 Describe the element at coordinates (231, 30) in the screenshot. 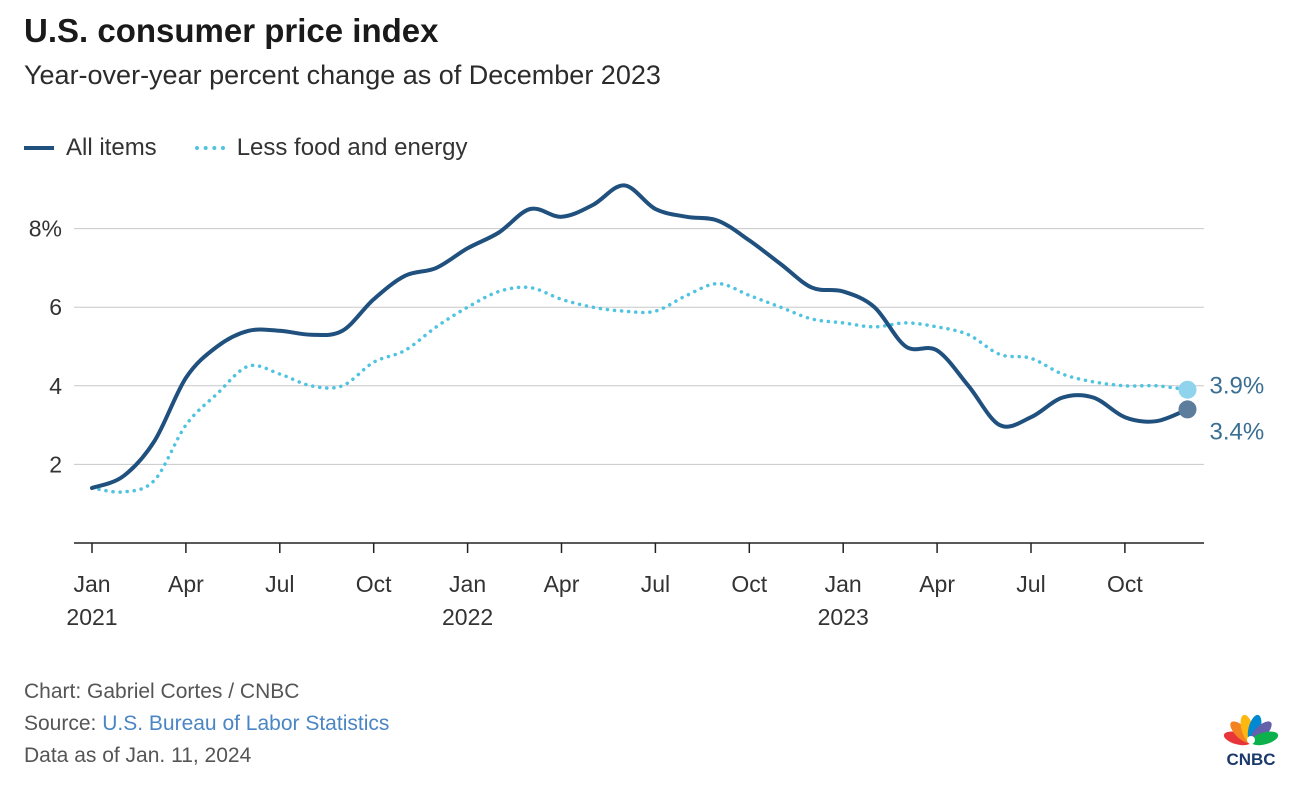

I see `chart-title: U.S. consumer price index` at that location.